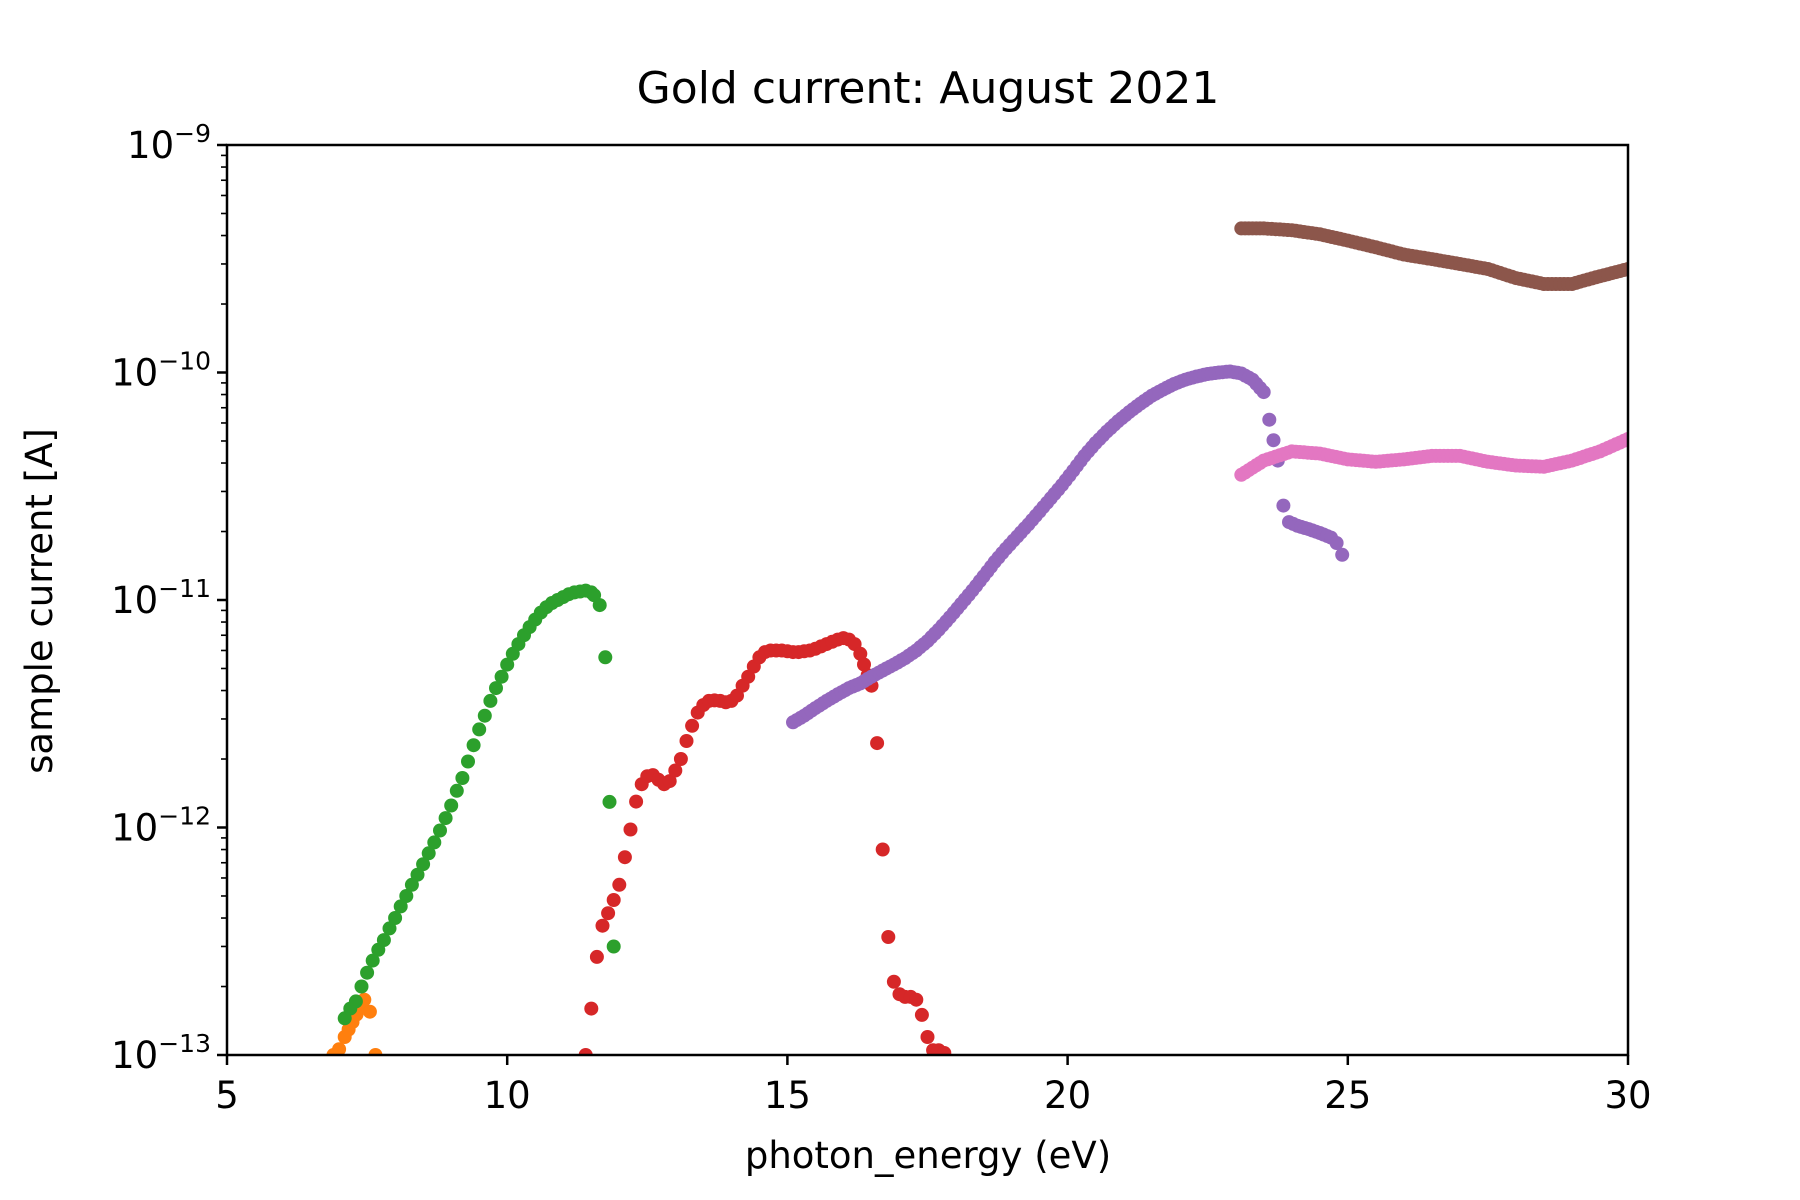  I want to click on y-axis: 10−13 10−12 10−11 10−10 10−9, so click(169, 598).